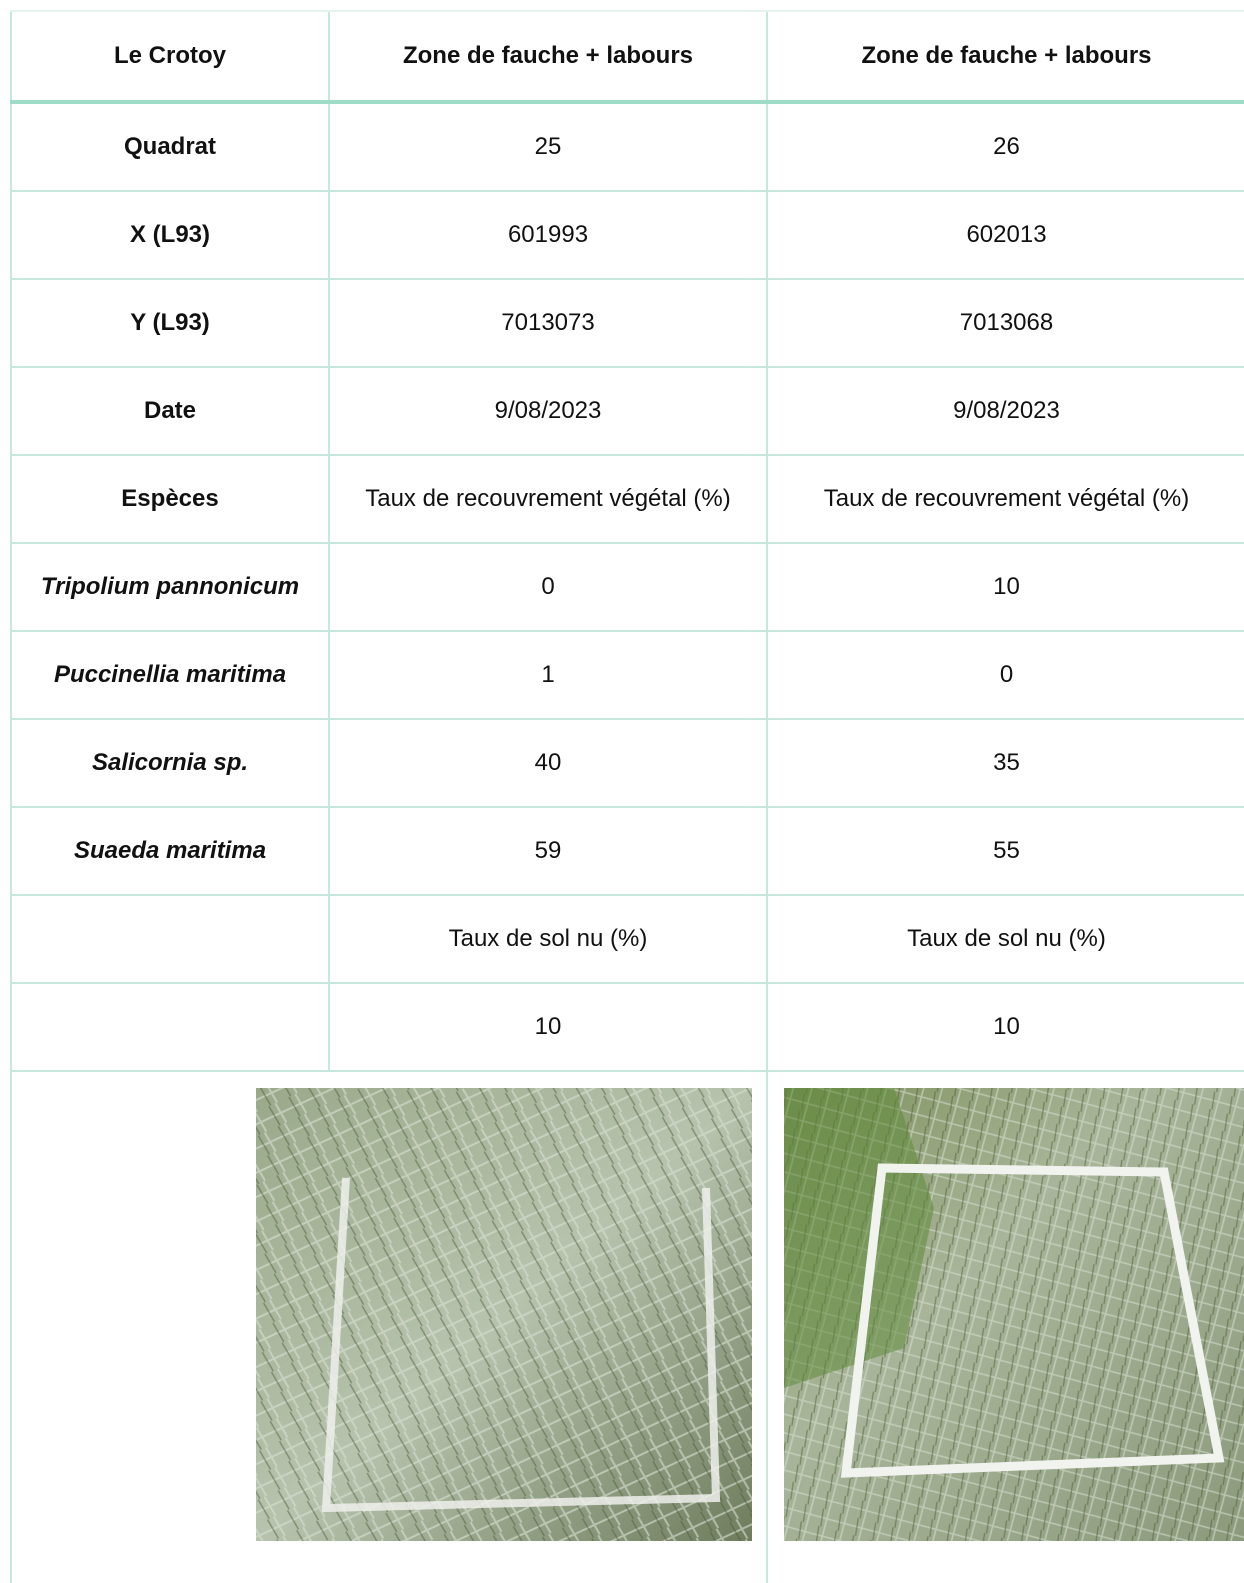  What do you see at coordinates (1005, 763) in the screenshot?
I see `cell: 35` at bounding box center [1005, 763].